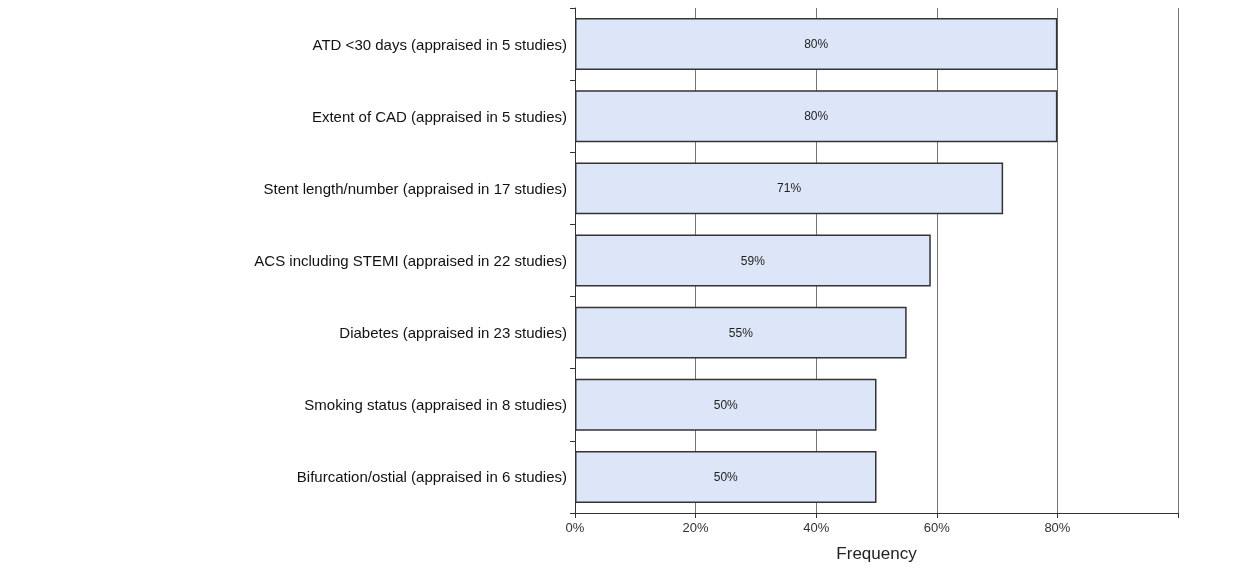 The width and height of the screenshot is (1238, 588). Describe the element at coordinates (789, 188) in the screenshot. I see `data-label: 71%` at that location.